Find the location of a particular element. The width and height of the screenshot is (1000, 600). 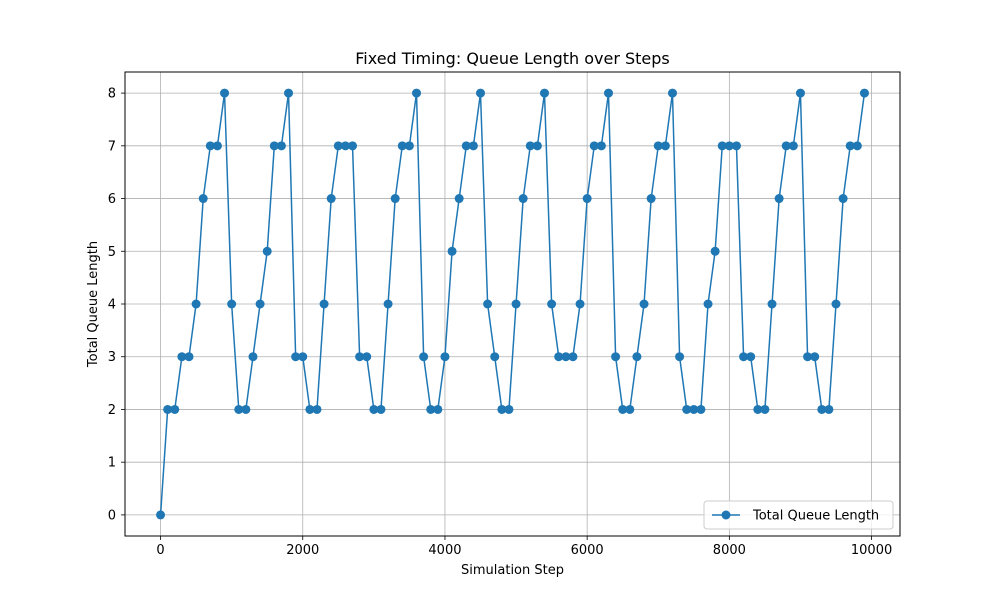

y-tick-label: 7 is located at coordinates (112, 146).